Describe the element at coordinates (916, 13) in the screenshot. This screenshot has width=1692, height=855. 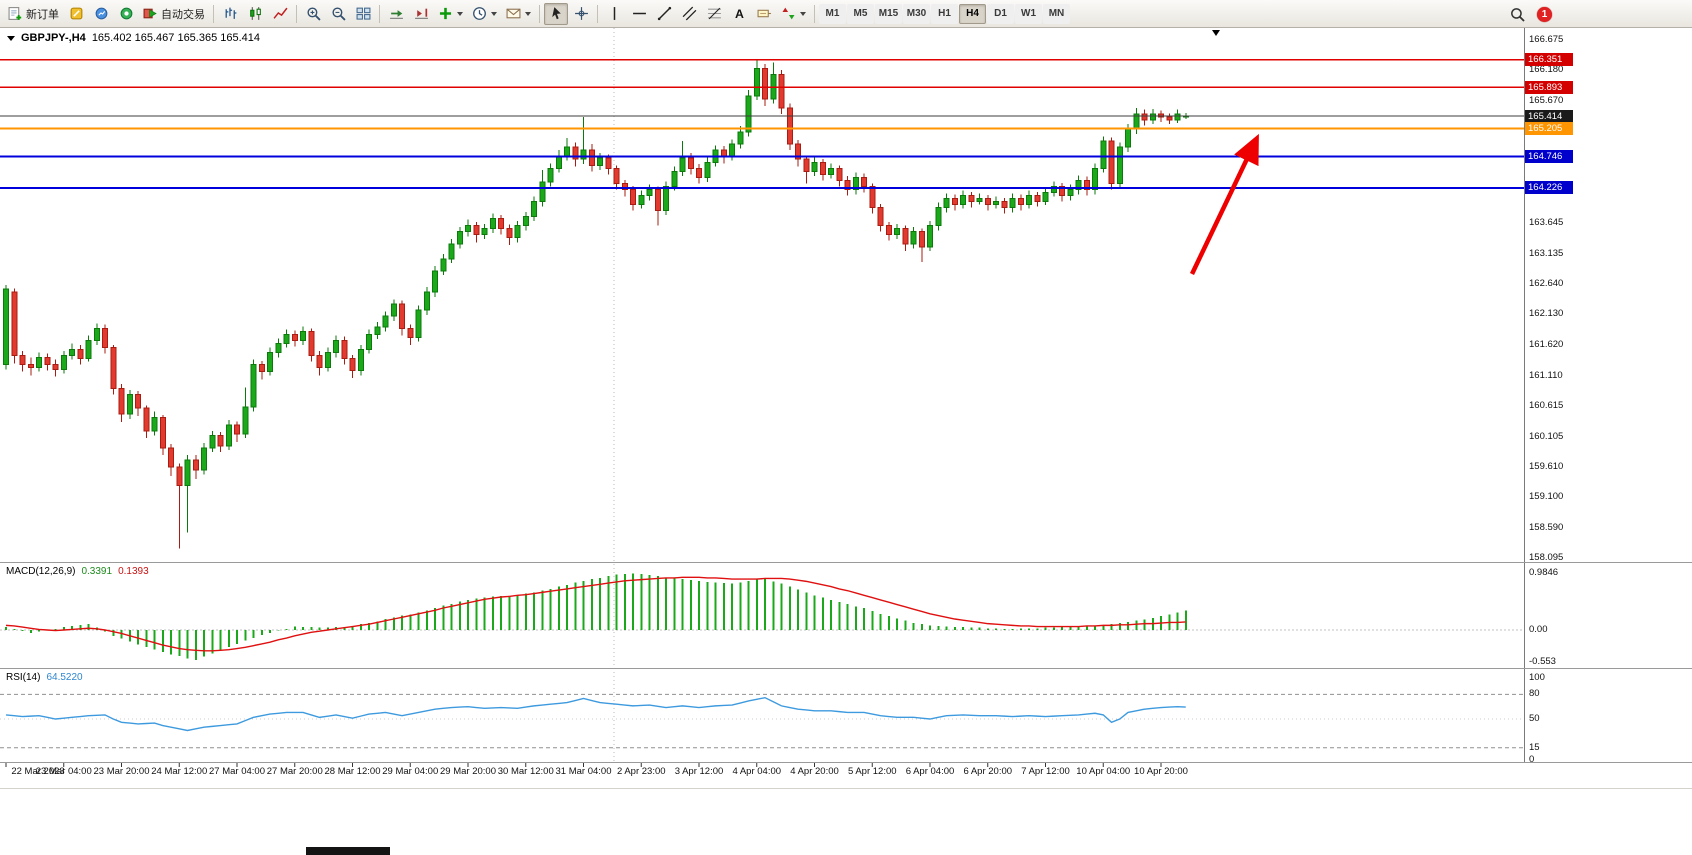
I see `timeframe-m30-button: M30` at that location.